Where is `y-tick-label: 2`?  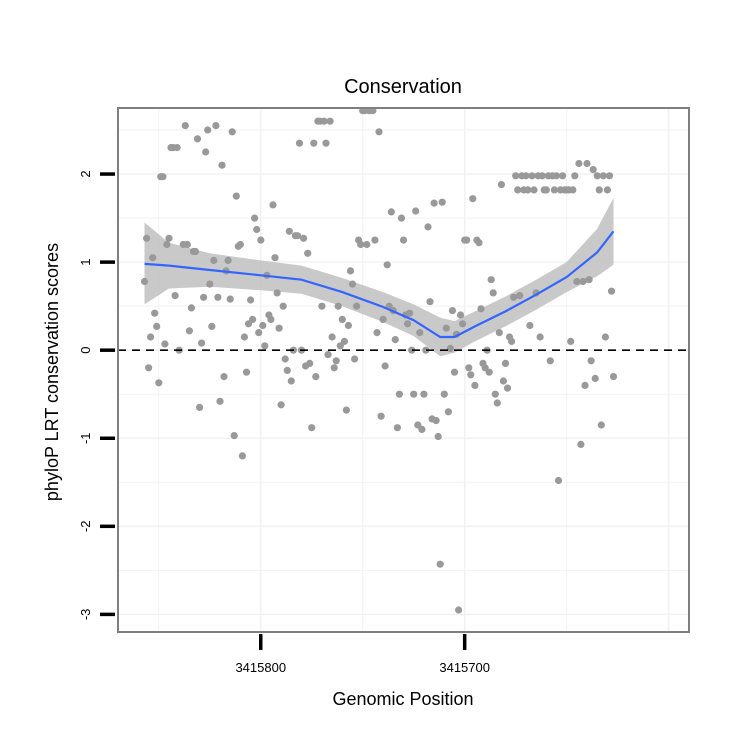
y-tick-label: 2 is located at coordinates (85, 173).